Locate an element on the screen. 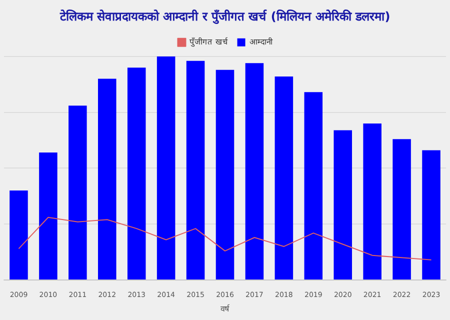  legend-label: पुँजीगत खर्च is located at coordinates (209, 42).